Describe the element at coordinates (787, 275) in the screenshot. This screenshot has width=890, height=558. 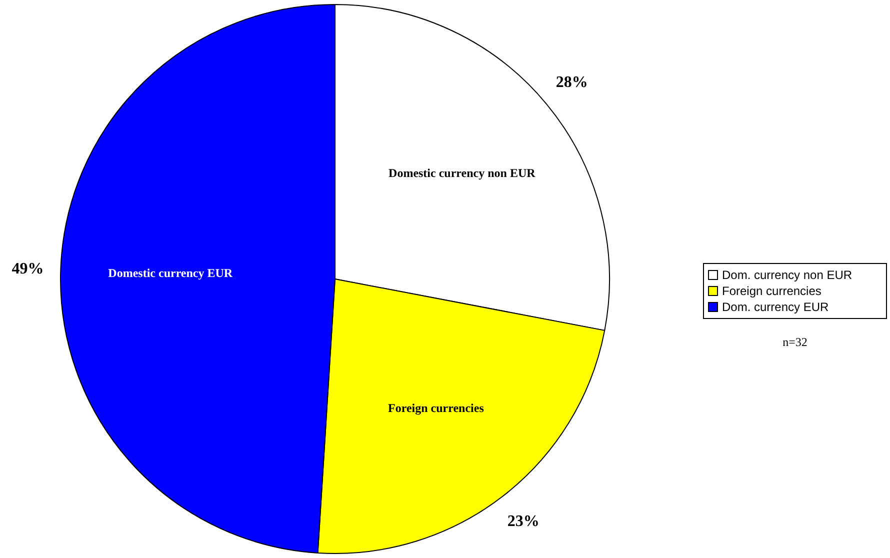
I see `legend-label: Dom. currency non EUR` at that location.